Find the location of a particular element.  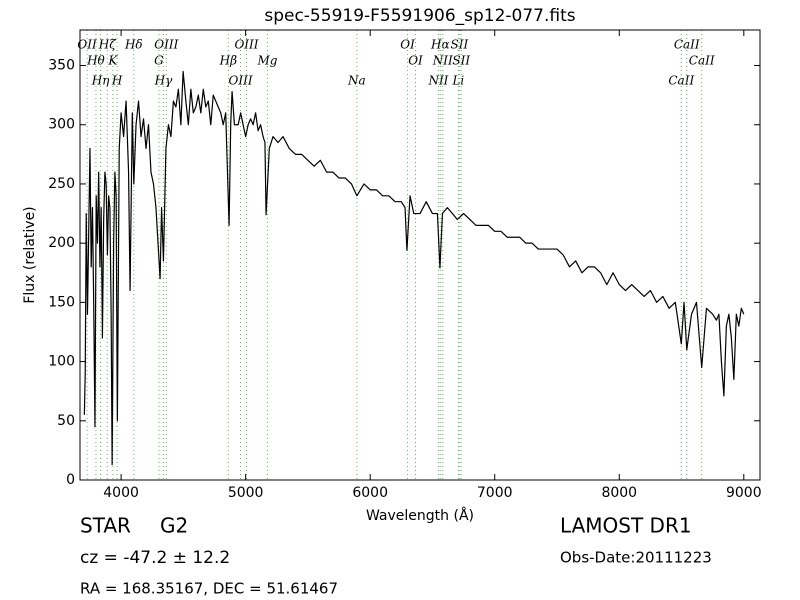

class: STAR is located at coordinates (105, 526).